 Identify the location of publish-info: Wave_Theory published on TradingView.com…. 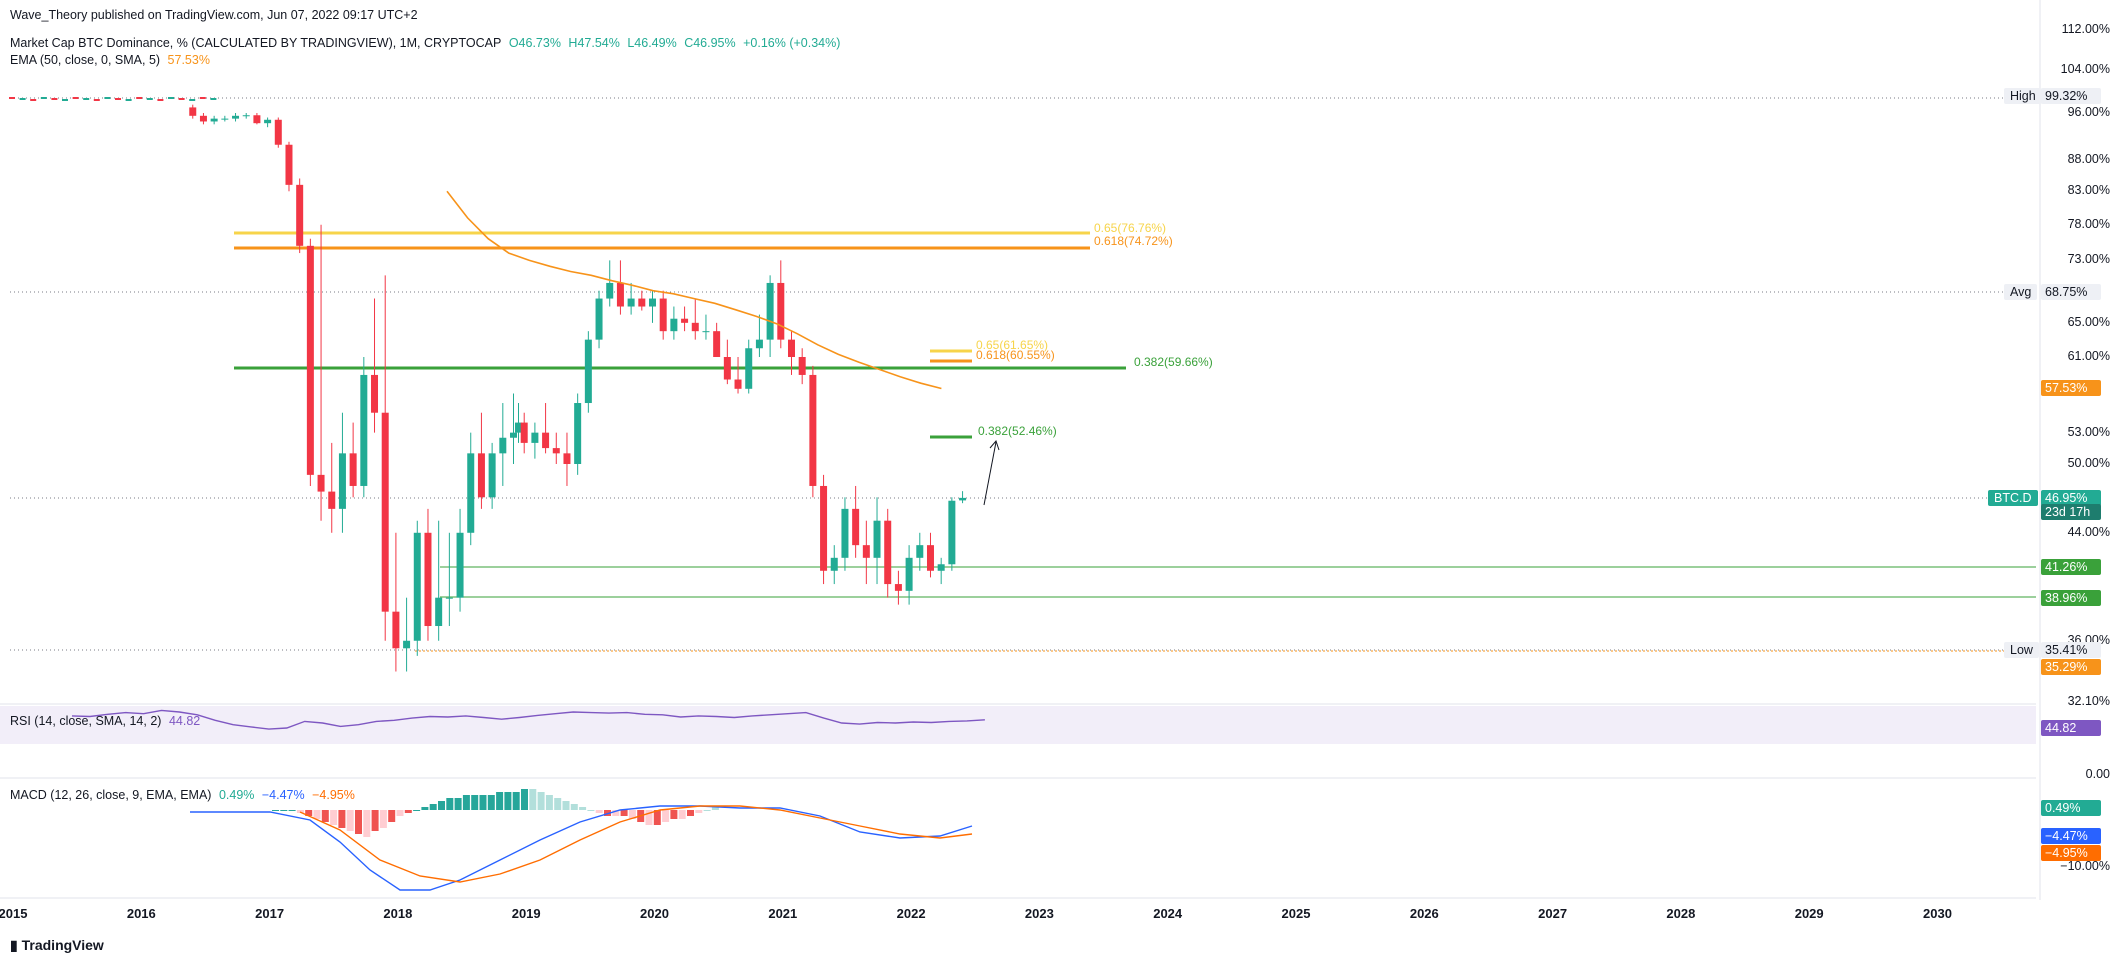
(214, 15).